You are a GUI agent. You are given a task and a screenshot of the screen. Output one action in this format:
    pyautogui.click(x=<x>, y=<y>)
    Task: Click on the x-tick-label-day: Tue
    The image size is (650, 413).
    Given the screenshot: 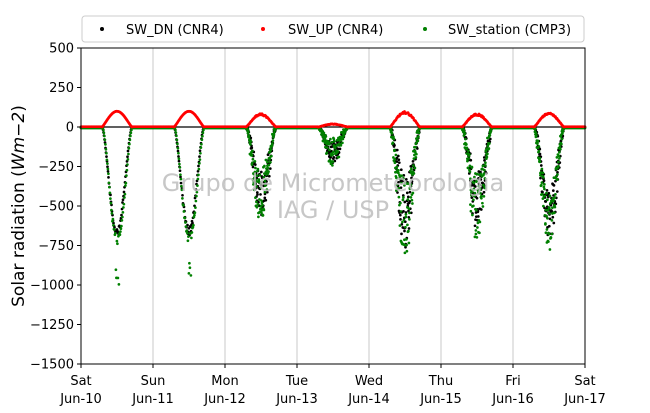 What is the action you would take?
    pyautogui.click(x=296, y=381)
    